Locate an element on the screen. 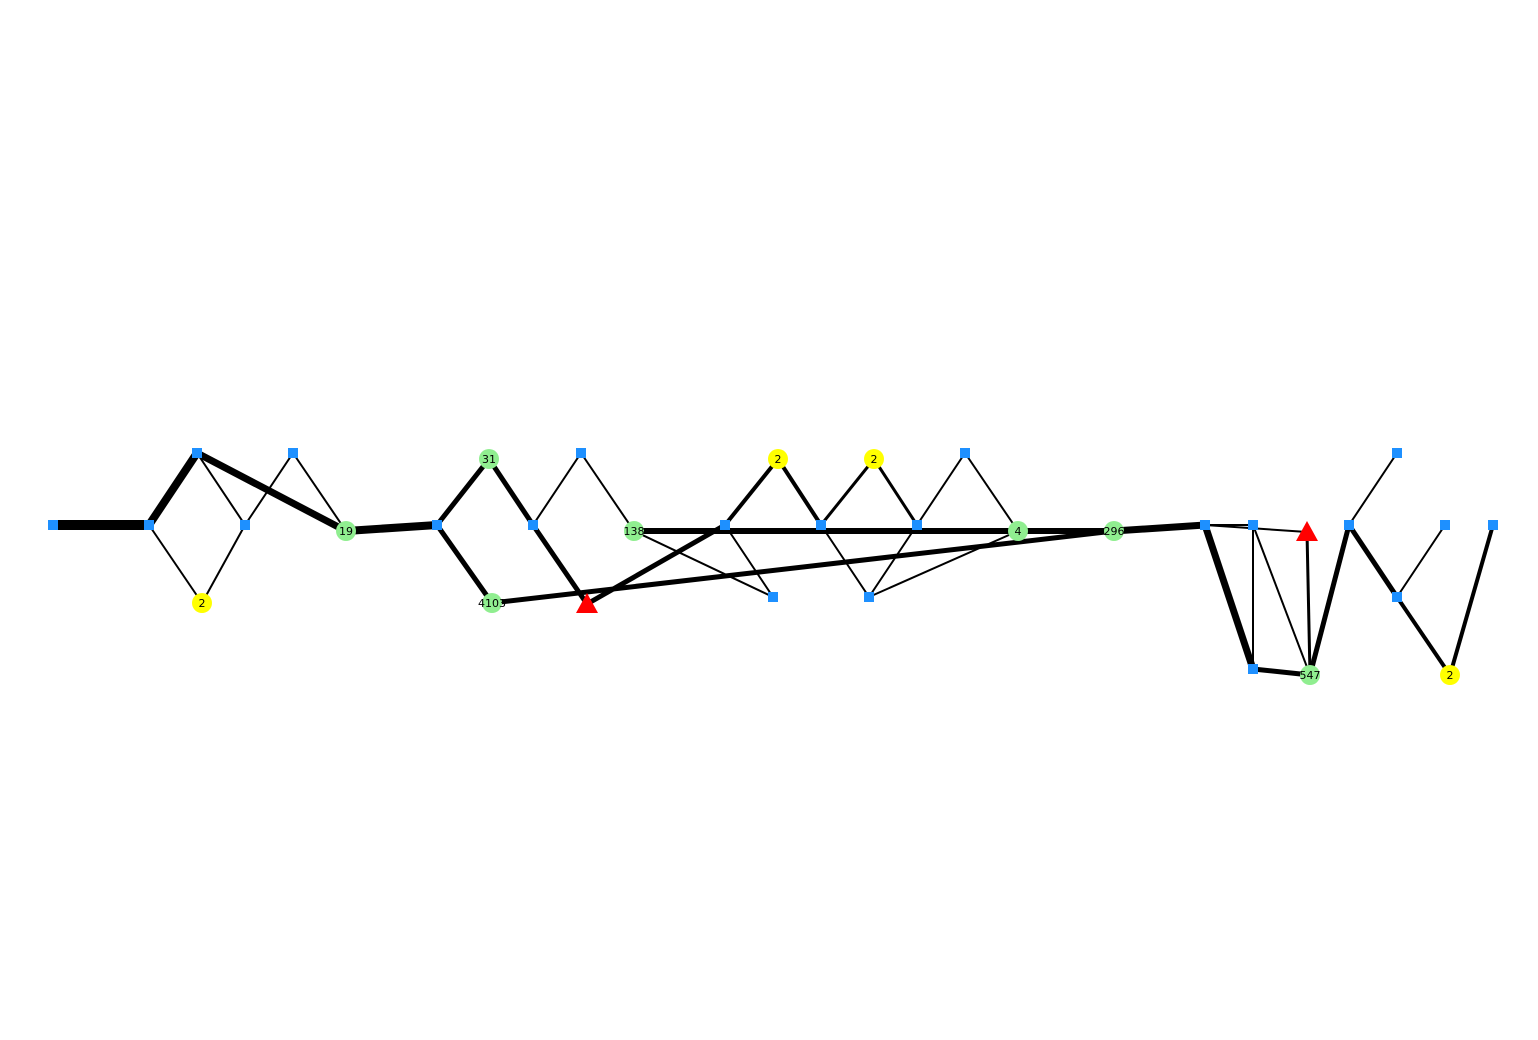 The height and width of the screenshot is (1040, 1538). edge-s6-s7 is located at coordinates (557, 489).